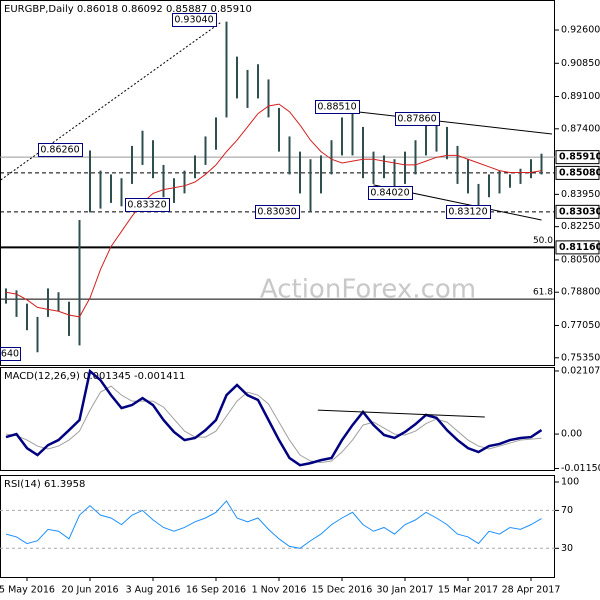  I want to click on x-tick-label: 20 Jun 2016, so click(89, 590).